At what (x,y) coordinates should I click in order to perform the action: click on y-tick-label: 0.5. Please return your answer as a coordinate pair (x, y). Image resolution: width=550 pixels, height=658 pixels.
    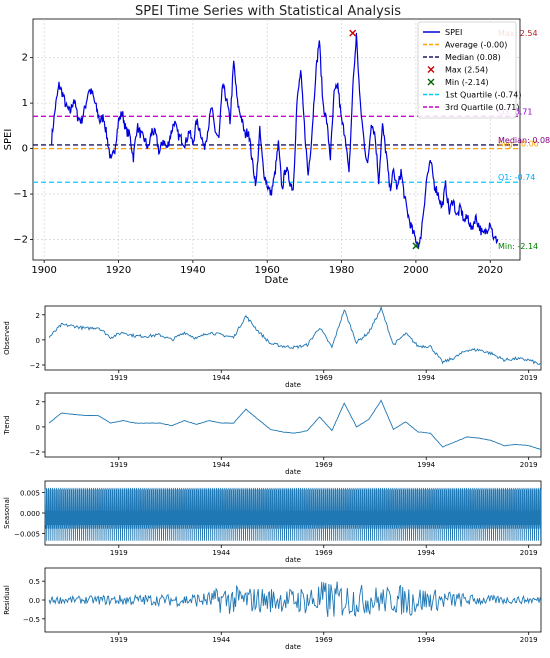
    Looking at the image, I should click on (34, 582).